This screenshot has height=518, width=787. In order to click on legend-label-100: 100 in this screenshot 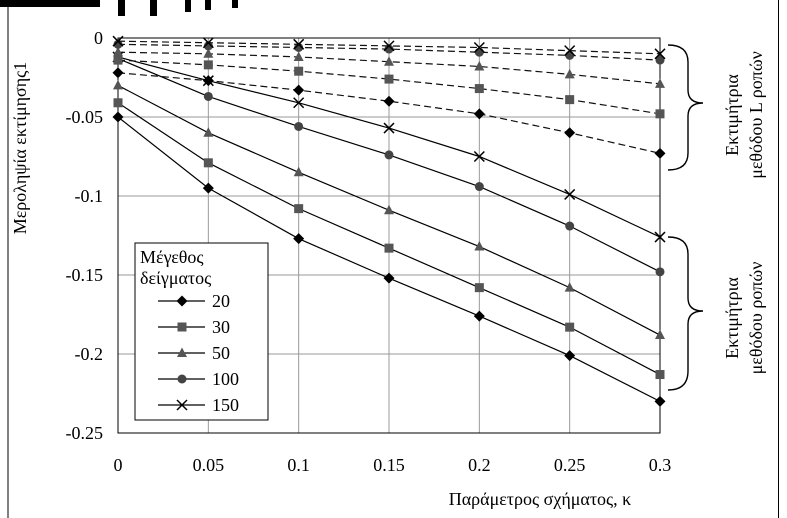, I will do `click(225, 379)`.